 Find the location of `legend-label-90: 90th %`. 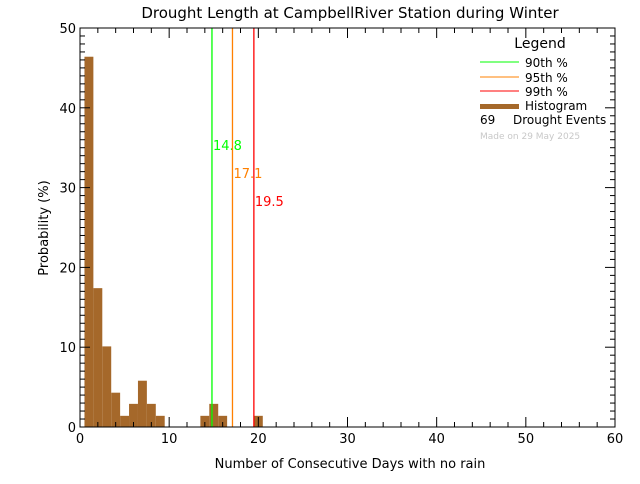

legend-label-90: 90th % is located at coordinates (546, 63).